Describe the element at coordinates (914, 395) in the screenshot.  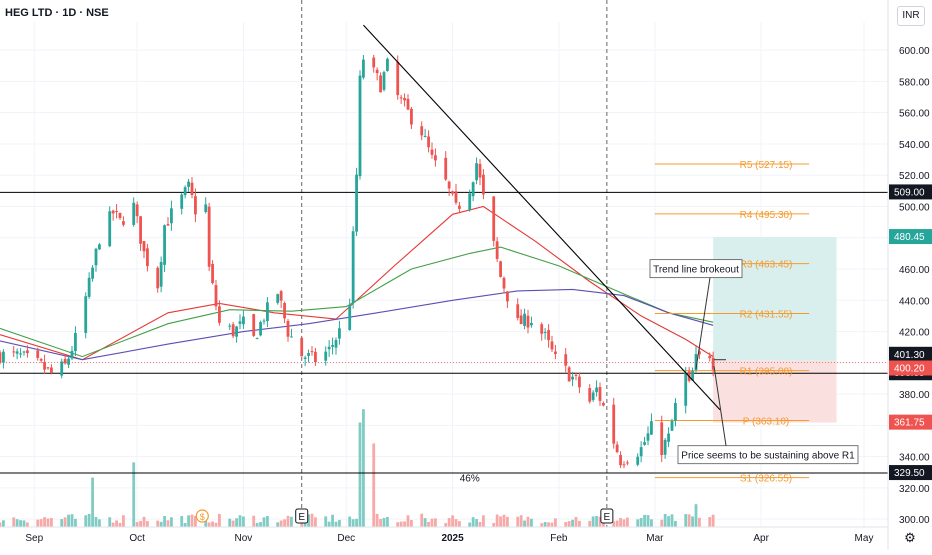
I see `price-tick: 380.00` at that location.